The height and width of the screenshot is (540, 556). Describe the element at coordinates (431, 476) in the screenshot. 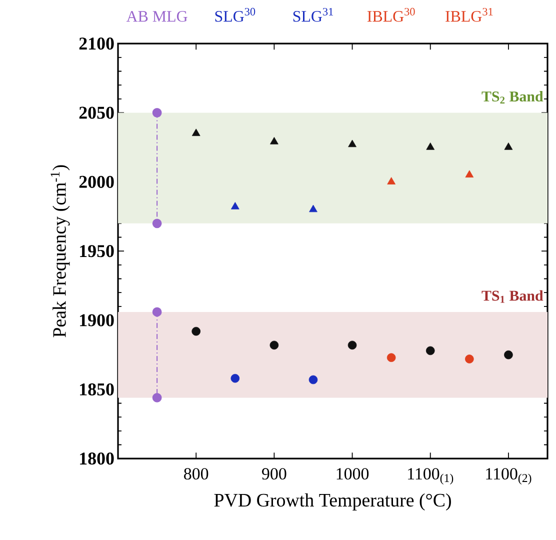

I see `x-tick-label: 1100$_{(1)}$` at that location.